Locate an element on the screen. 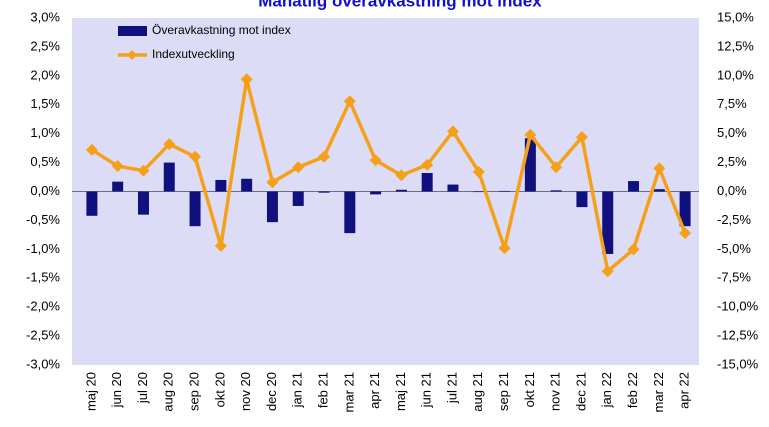  y2-tick-label: 5,0% is located at coordinates (732, 132).